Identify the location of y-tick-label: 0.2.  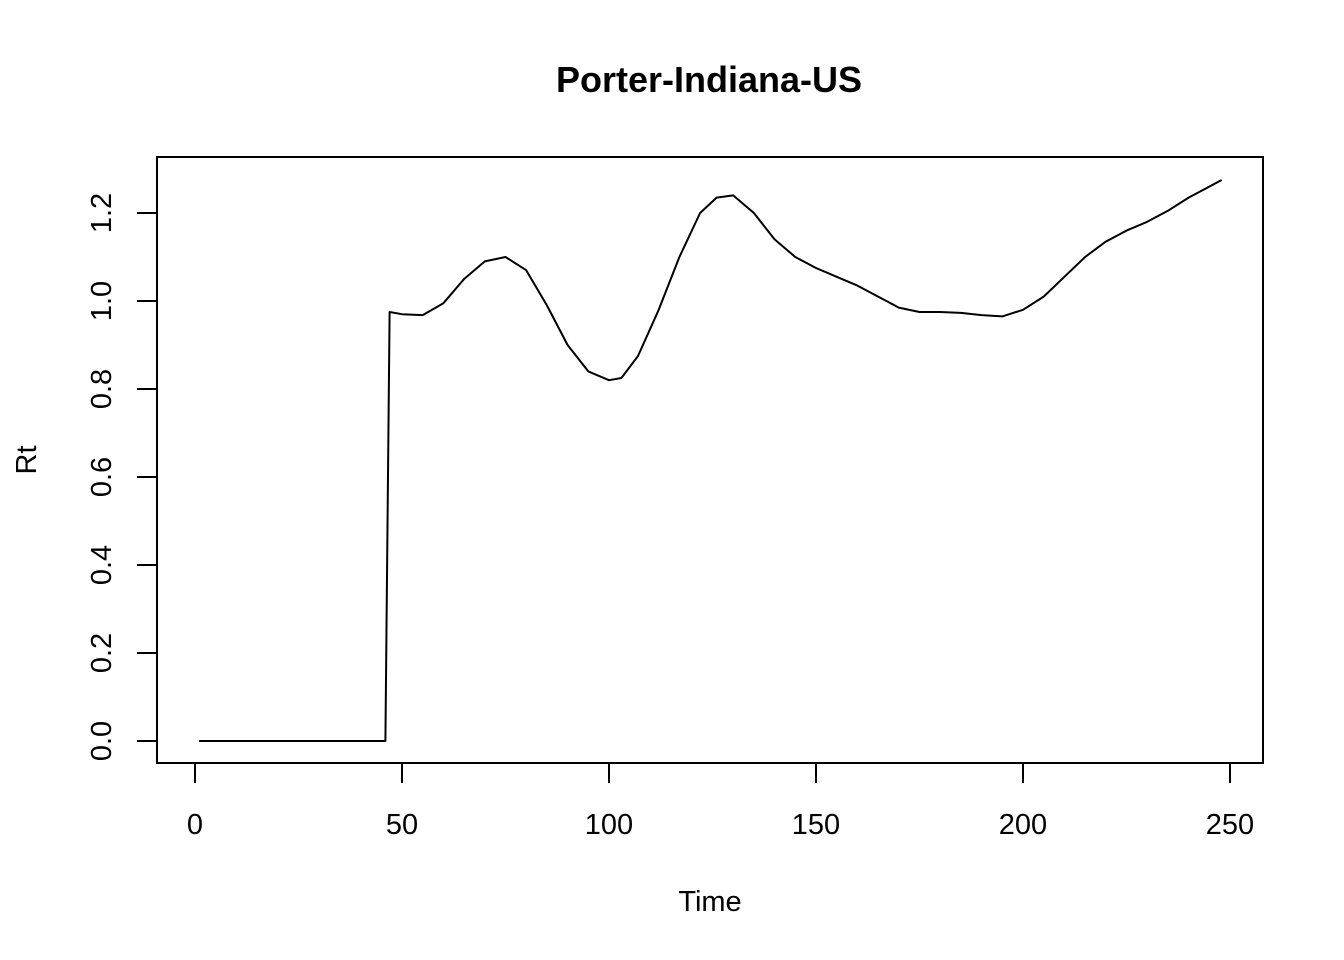
(102, 653).